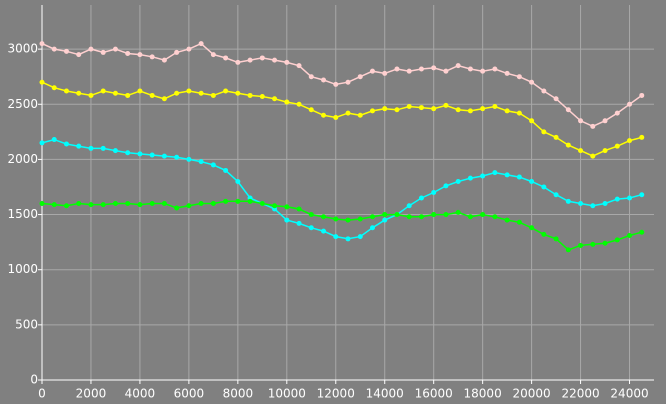 The height and width of the screenshot is (404, 666). Describe the element at coordinates (532, 394) in the screenshot. I see `x-tick-label: 20000` at that location.